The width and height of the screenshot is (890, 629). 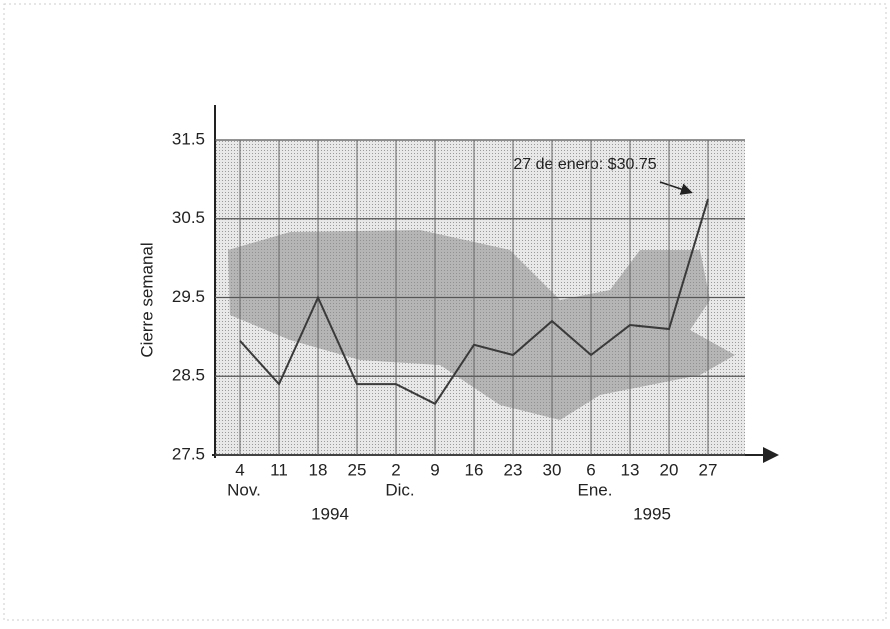 I want to click on y-tick-label: 31.5, so click(x=188, y=138).